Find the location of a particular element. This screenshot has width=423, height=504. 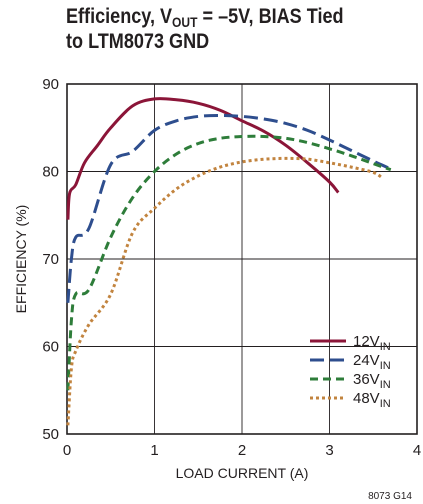

x-tick-label-1: 1 is located at coordinates (154, 450).